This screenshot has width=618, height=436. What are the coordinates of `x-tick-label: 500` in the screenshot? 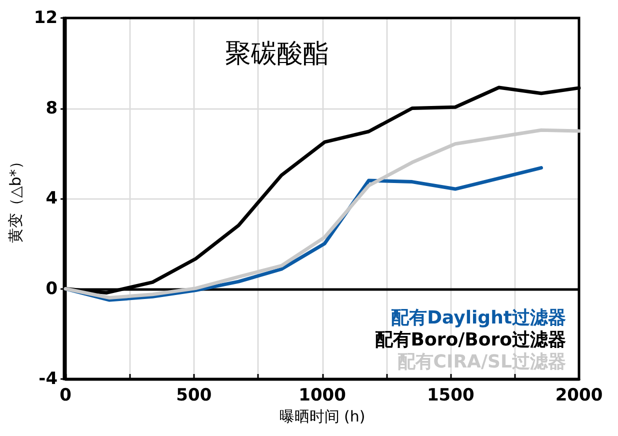 It's located at (194, 396).